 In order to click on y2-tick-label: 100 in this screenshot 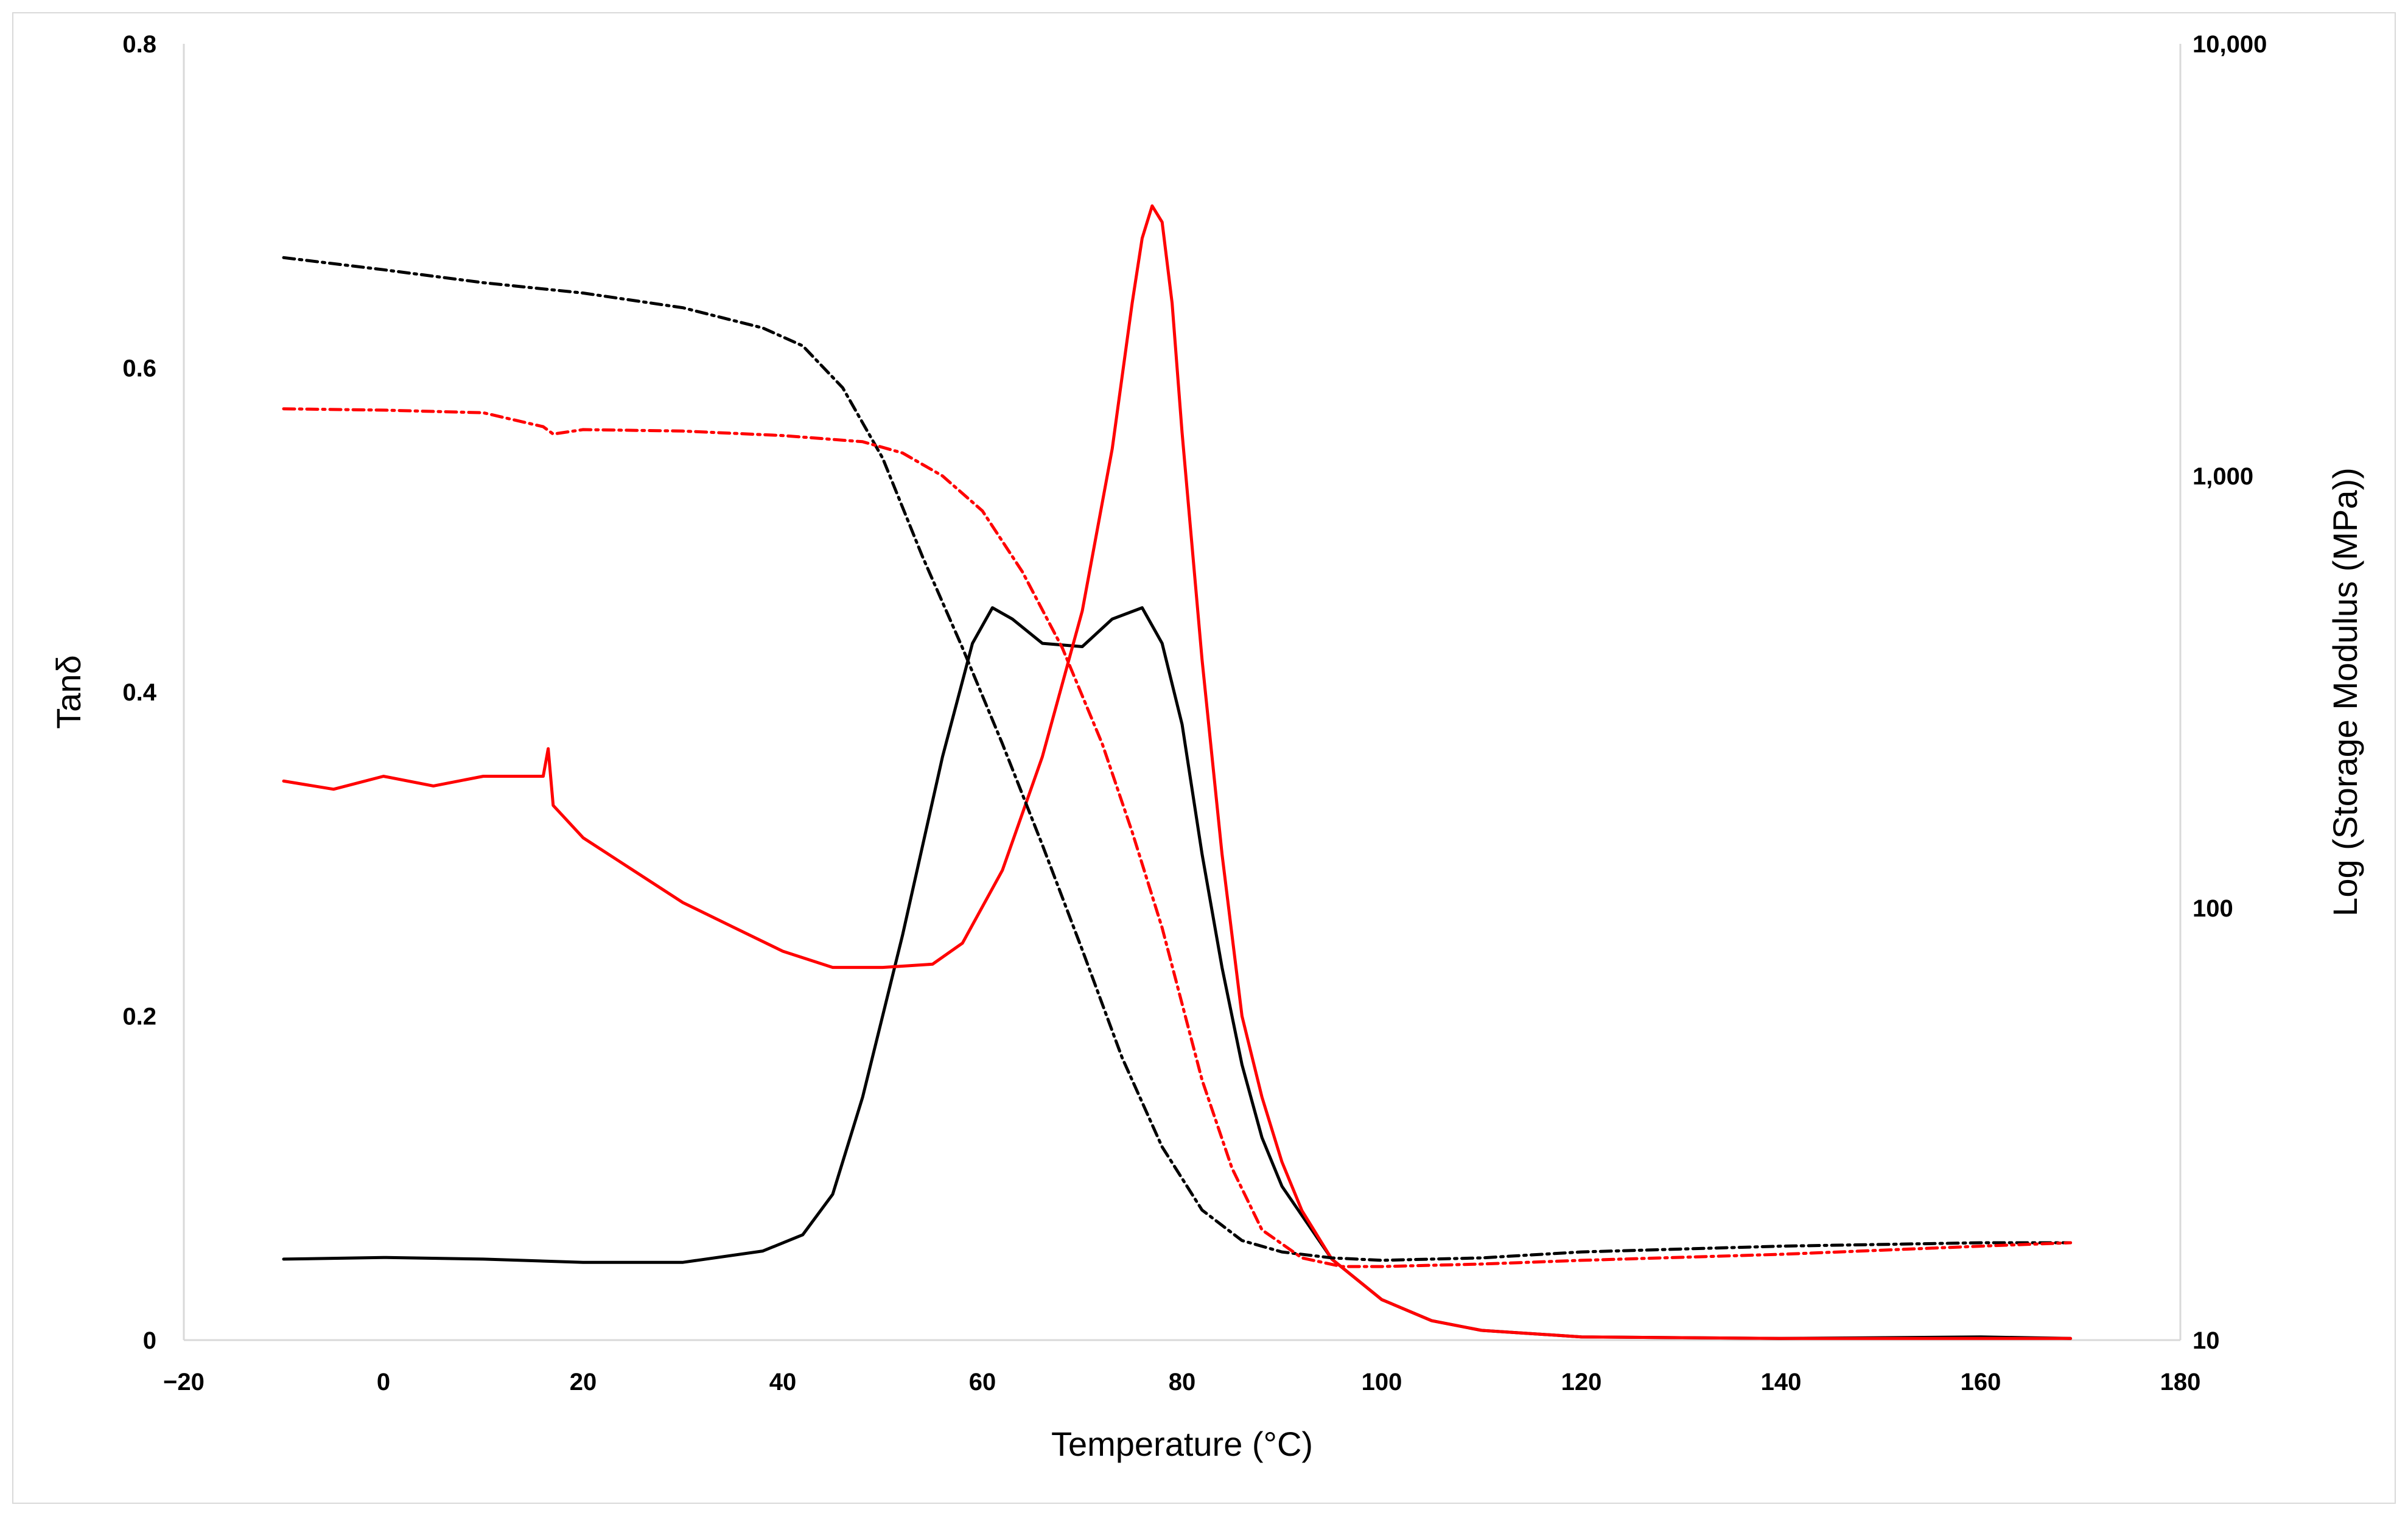, I will do `click(2213, 909)`.